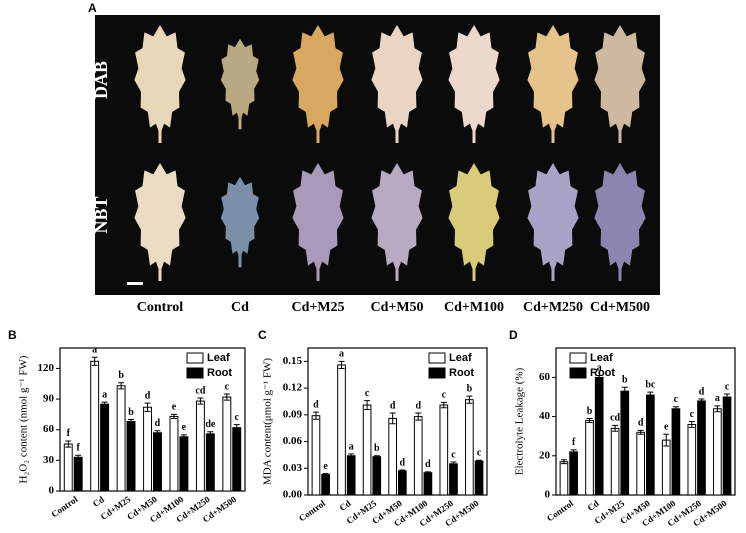 This screenshot has width=746, height=533. What do you see at coordinates (101, 80) in the screenshot?
I see `row-label: DAB` at bounding box center [101, 80].